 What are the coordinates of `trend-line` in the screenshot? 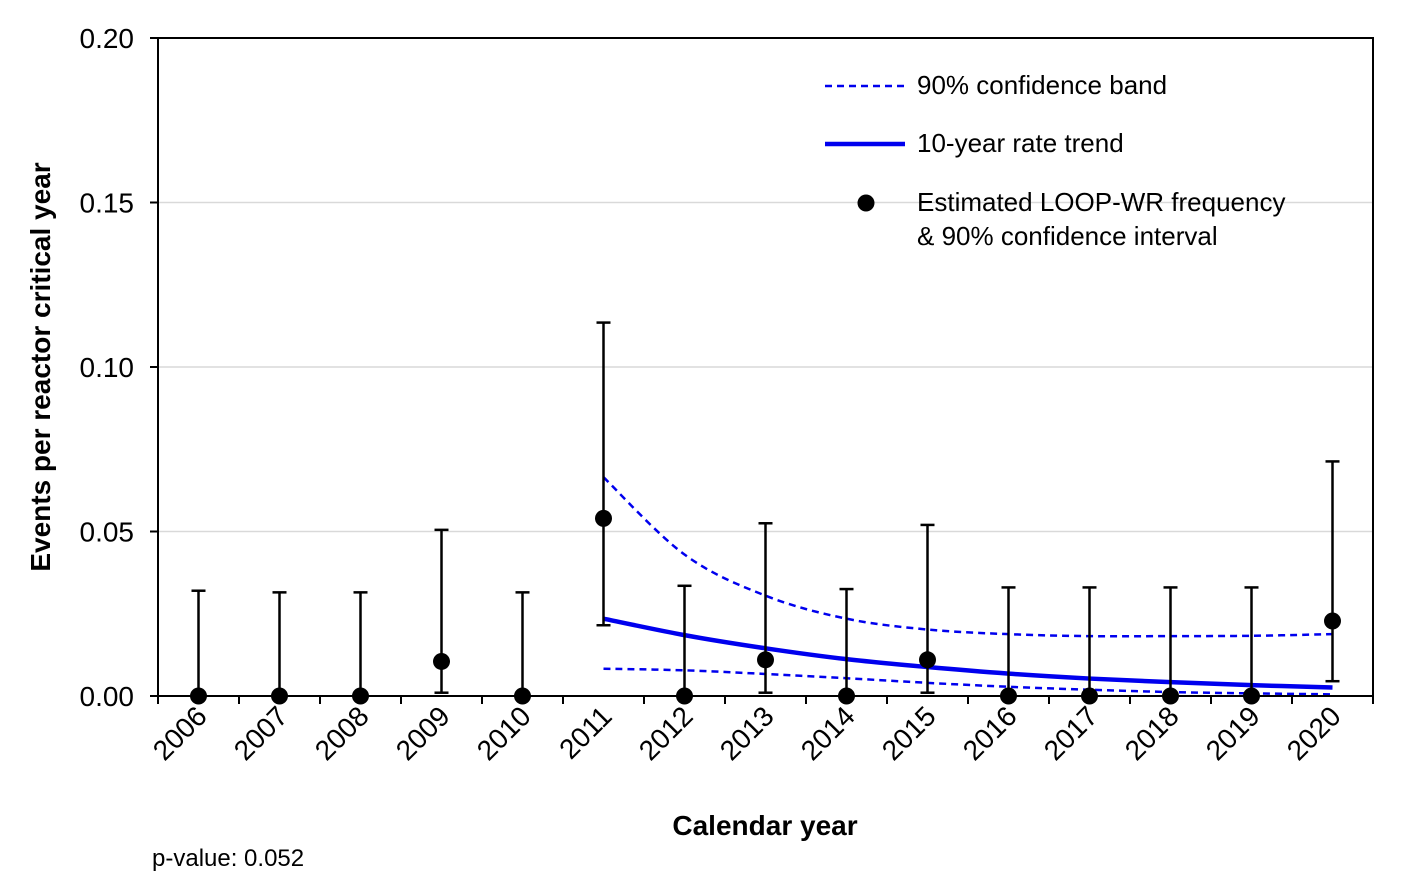 It's located at (968, 653).